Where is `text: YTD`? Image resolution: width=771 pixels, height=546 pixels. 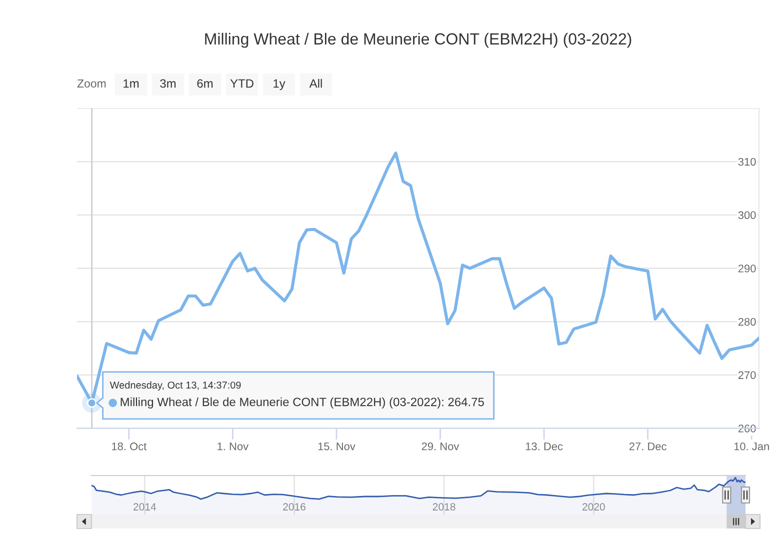 text: YTD is located at coordinates (242, 83).